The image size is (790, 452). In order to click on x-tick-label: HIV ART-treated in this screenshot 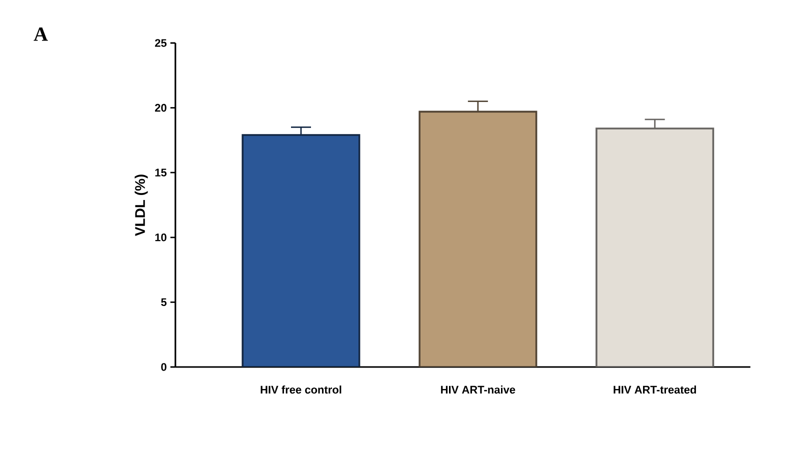, I will do `click(655, 390)`.